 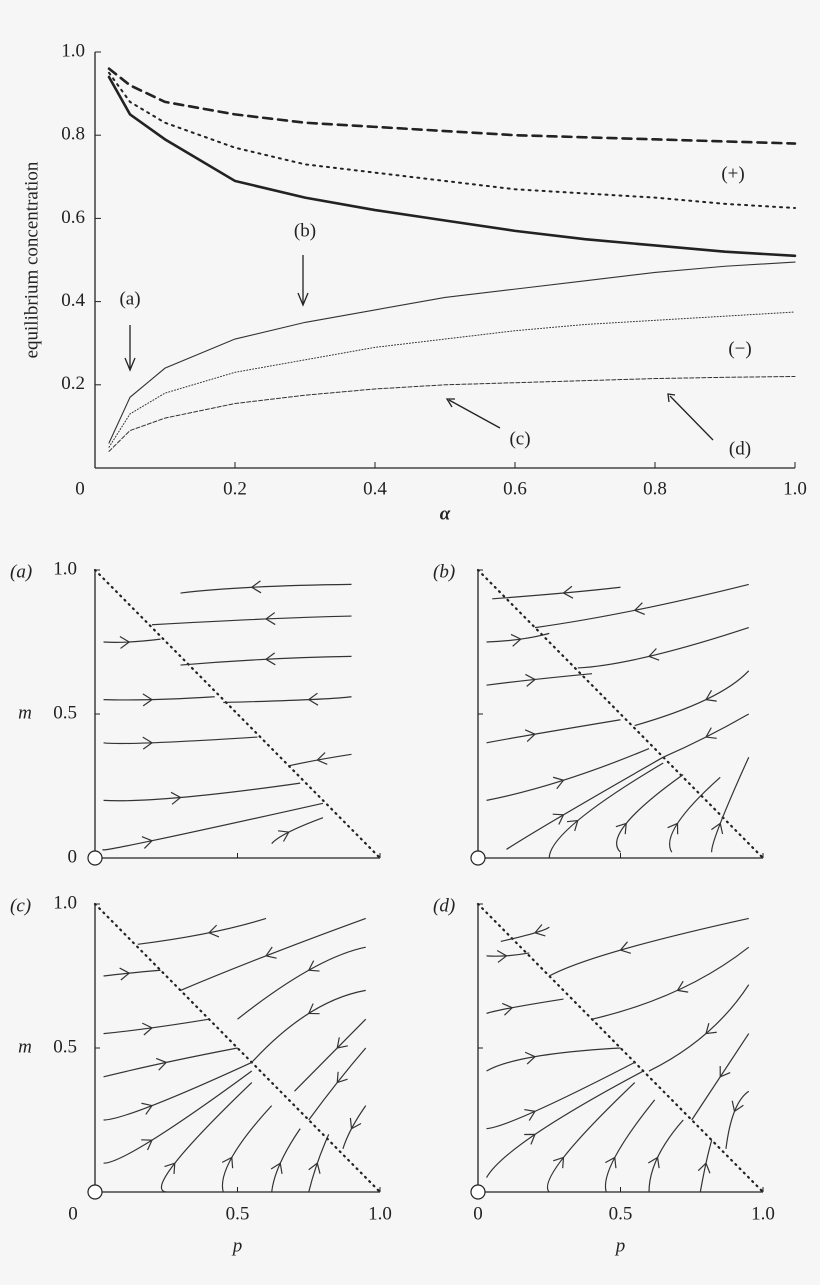 I want to click on y-axis-label: equilibrium concentration, so click(x=31, y=259).